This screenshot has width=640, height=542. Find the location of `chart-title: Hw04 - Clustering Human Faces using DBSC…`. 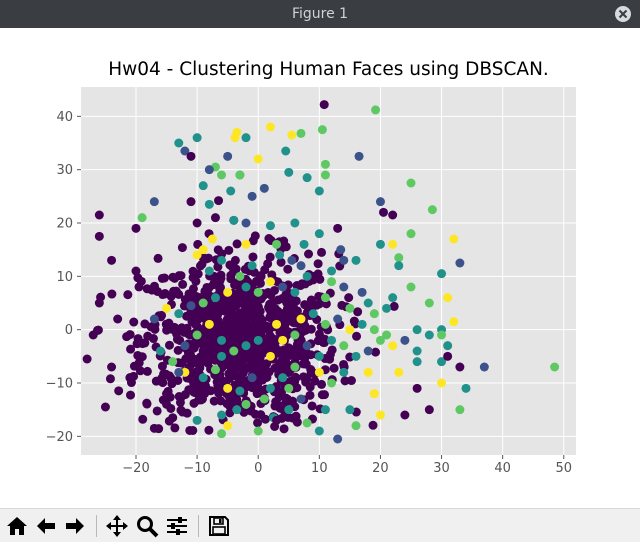

chart-title: Hw04 - Clustering Human Faces using DBSC… is located at coordinates (328, 69).